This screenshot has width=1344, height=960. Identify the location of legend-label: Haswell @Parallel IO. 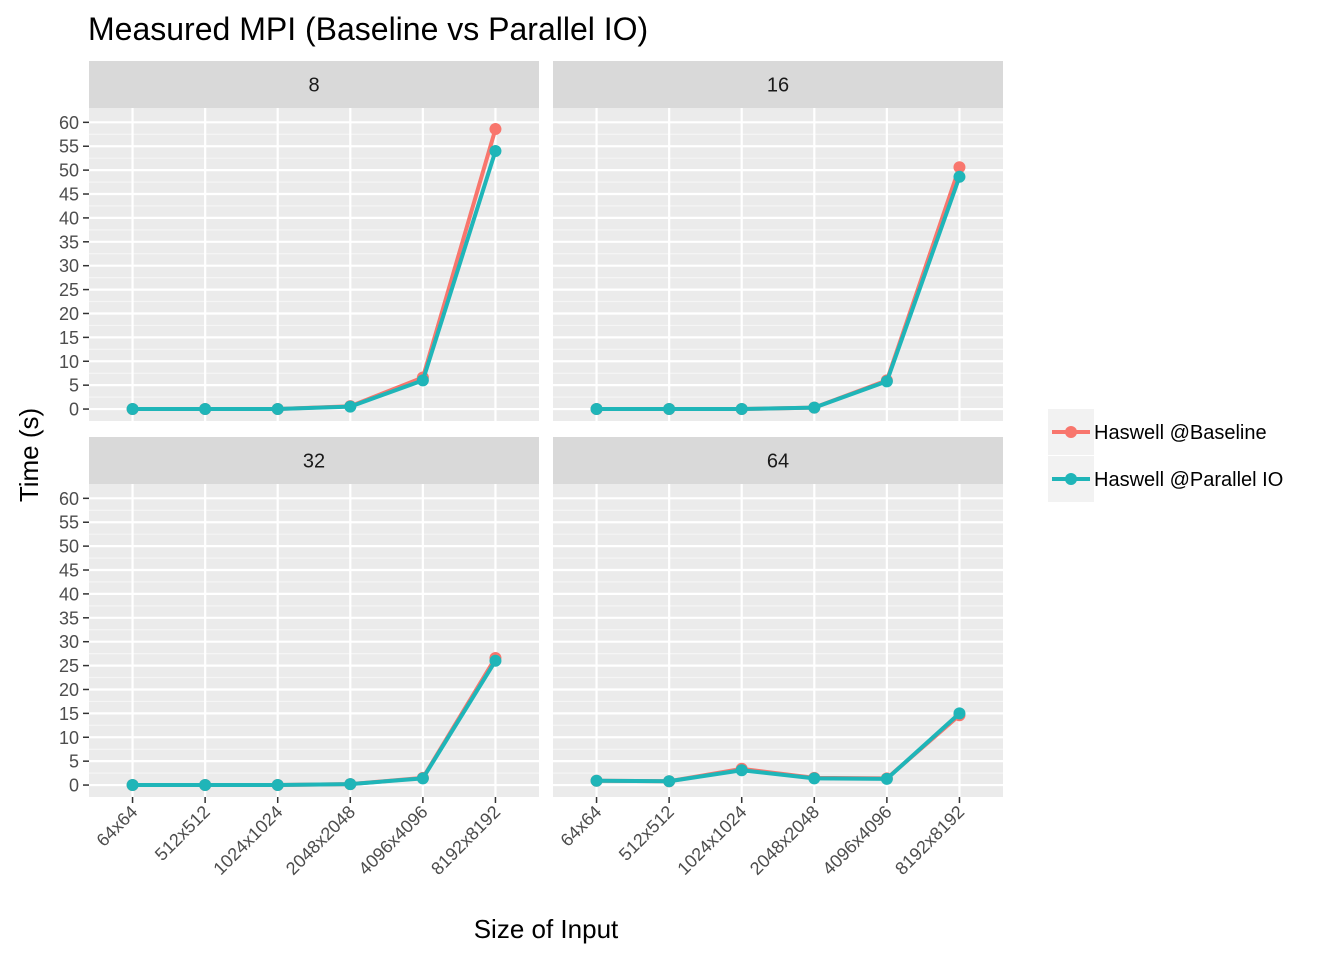
(1188, 480).